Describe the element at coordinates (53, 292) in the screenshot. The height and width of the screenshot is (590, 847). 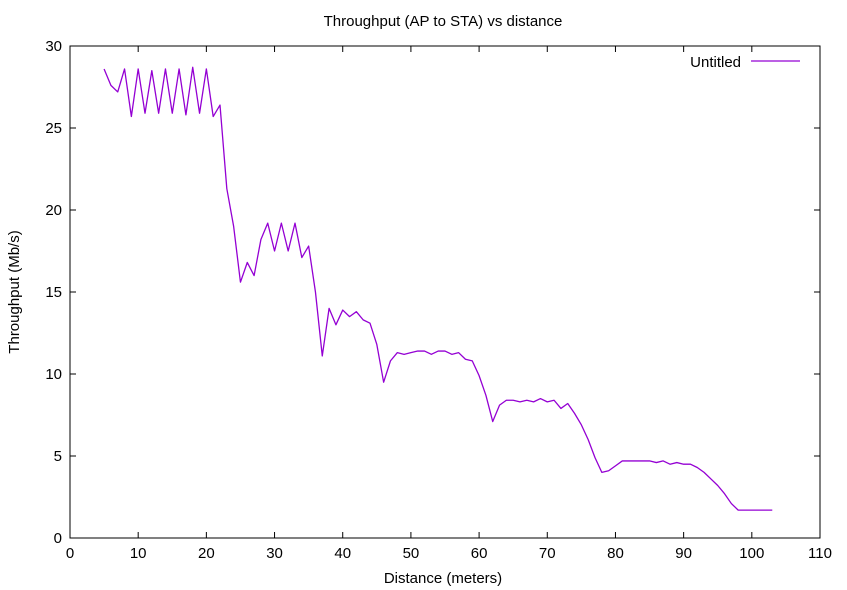
I see `y-tick-label: 15` at that location.